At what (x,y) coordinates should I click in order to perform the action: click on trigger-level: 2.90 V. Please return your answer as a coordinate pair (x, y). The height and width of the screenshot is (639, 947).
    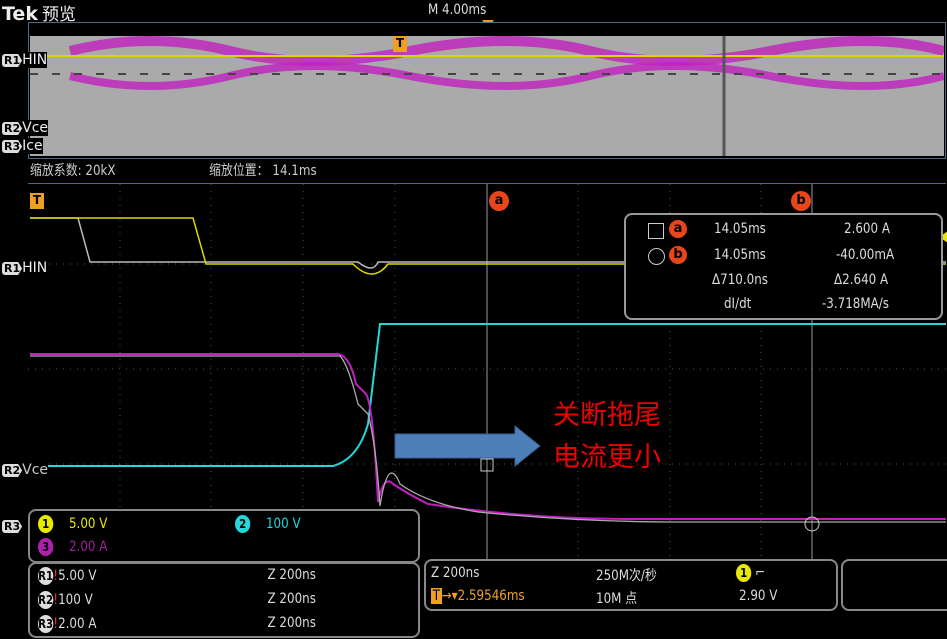
    Looking at the image, I should click on (758, 596).